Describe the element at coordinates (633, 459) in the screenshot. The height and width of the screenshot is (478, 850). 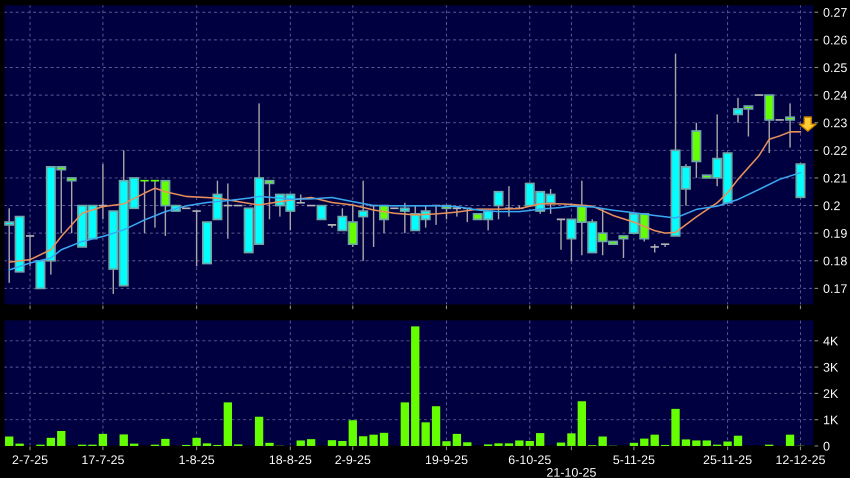
I see `x-tick-label: 5-11-25` at that location.